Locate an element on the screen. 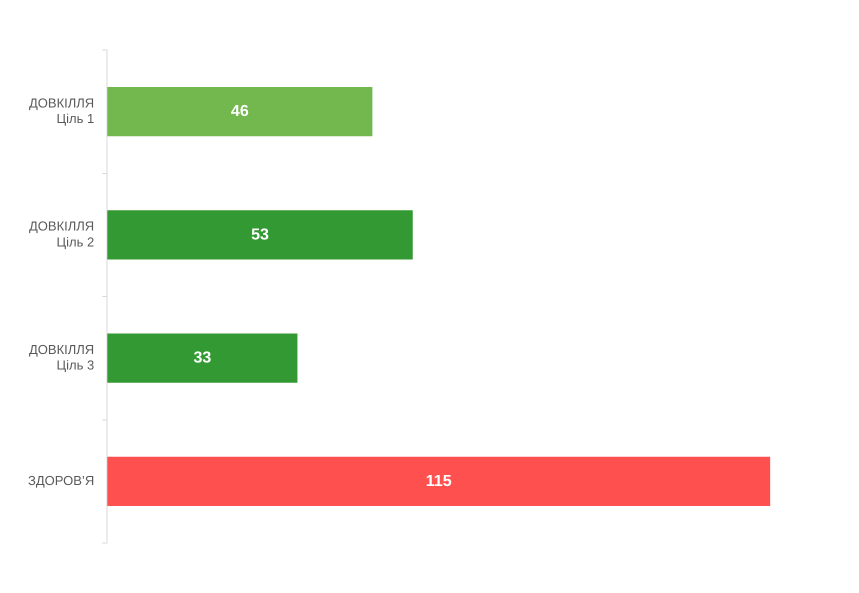 This screenshot has width=859, height=593. data-label: 33 is located at coordinates (202, 358).